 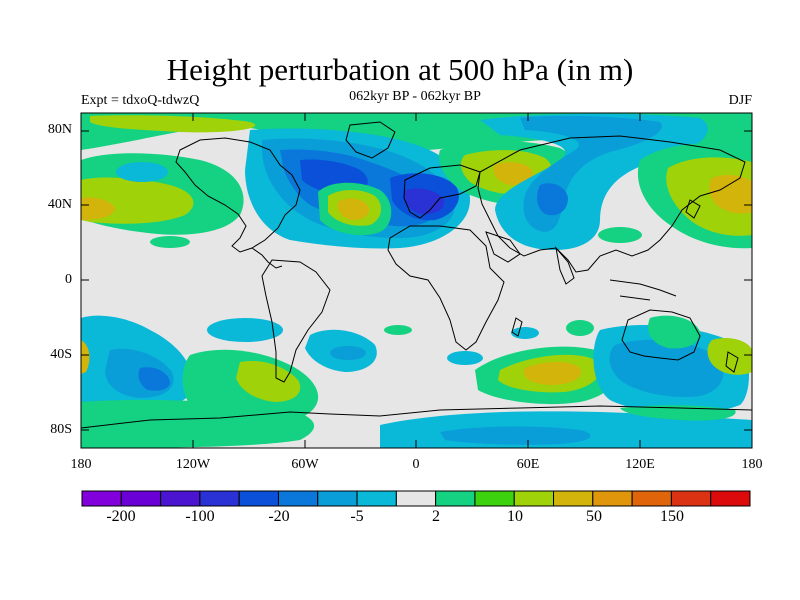 I want to click on coast-antarctica, so click(x=416, y=417).